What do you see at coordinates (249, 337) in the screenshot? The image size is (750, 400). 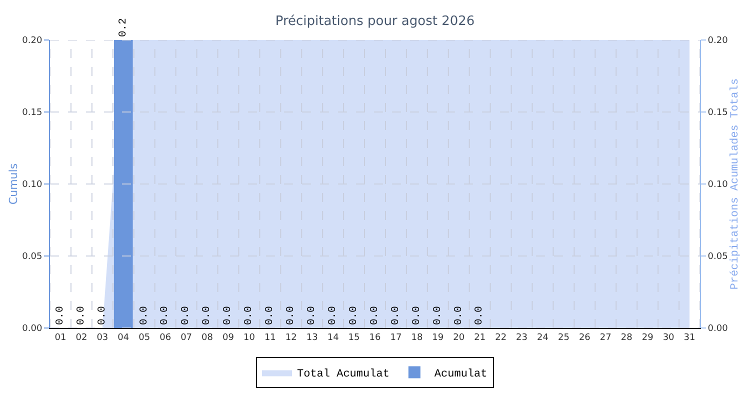 I see `x-tick-label: 10` at bounding box center [249, 337].